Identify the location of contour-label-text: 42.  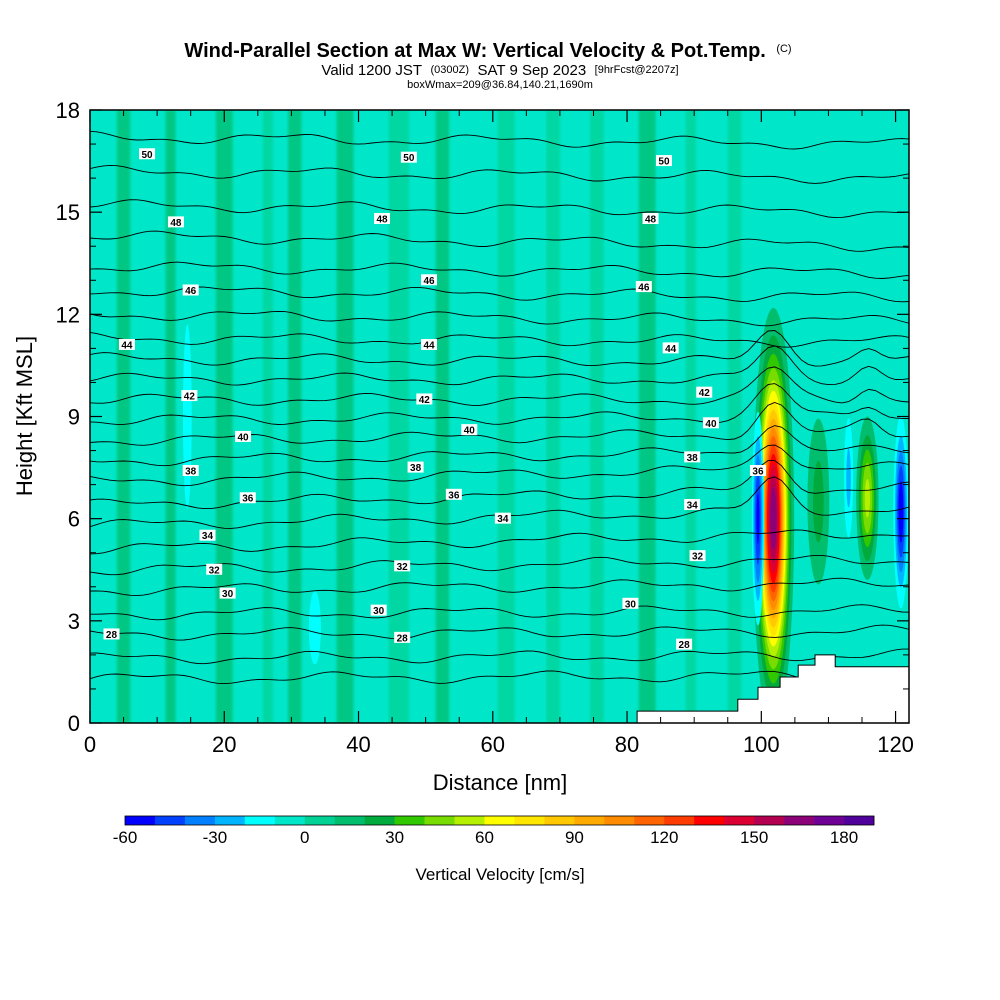
(705, 393).